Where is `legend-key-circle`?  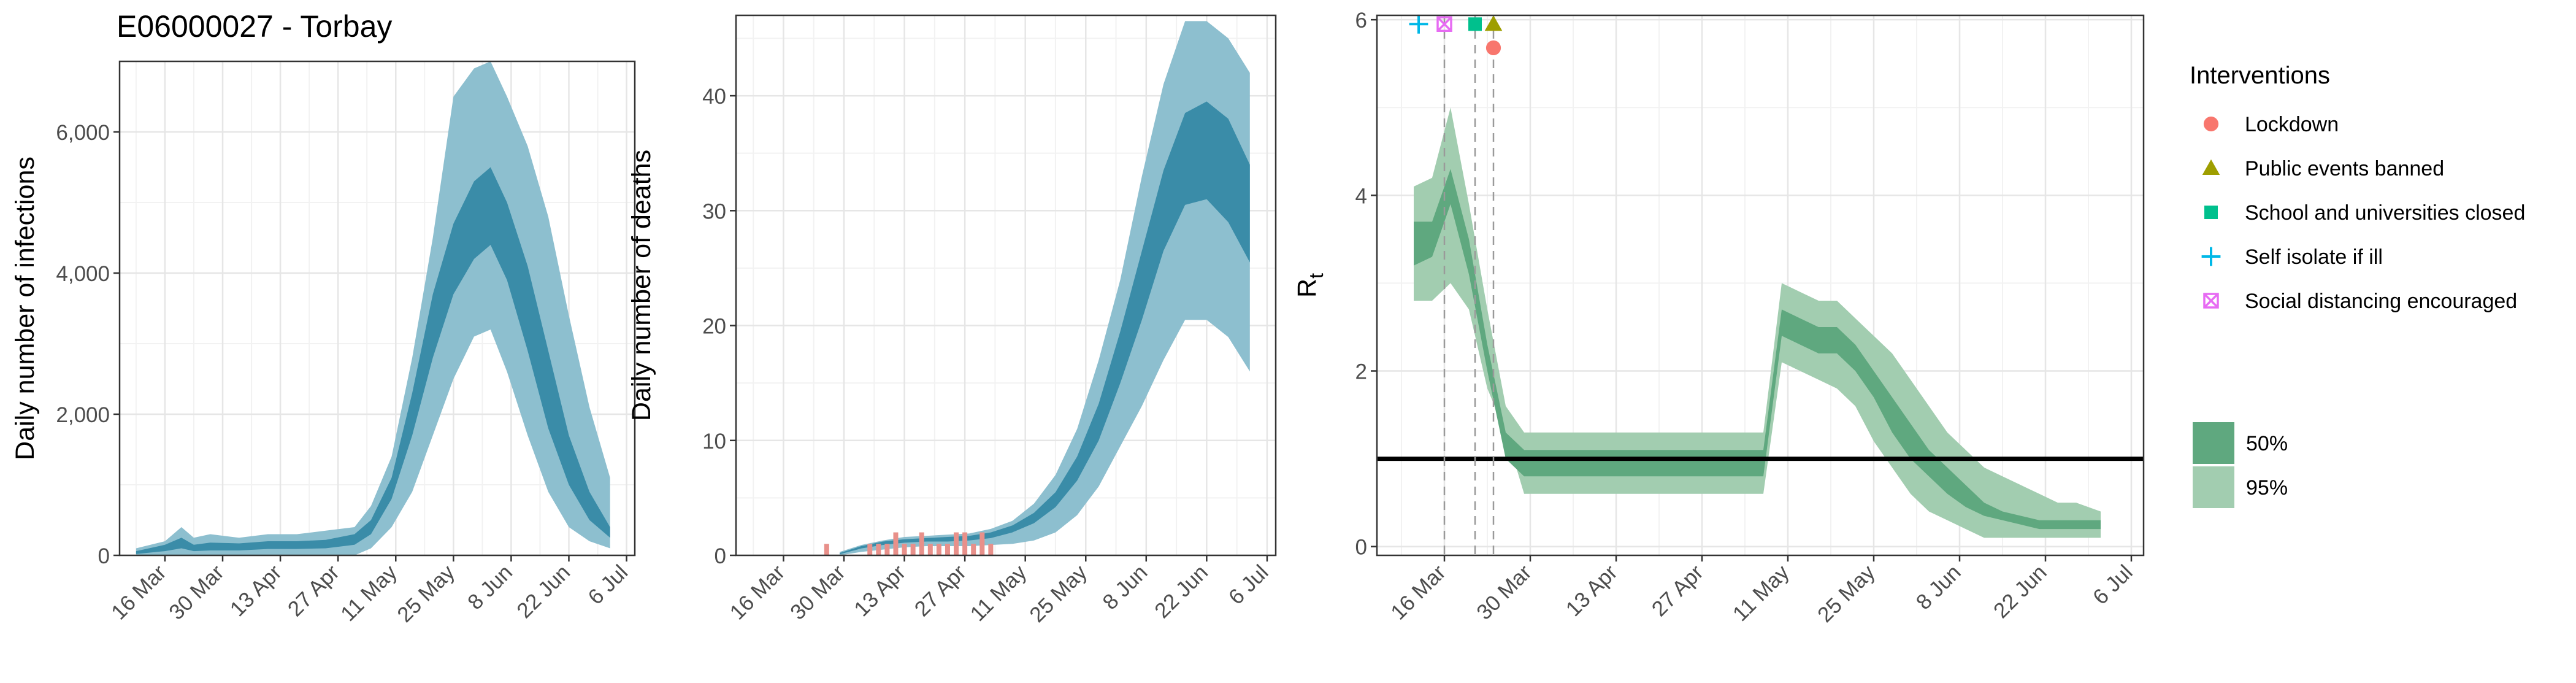
legend-key-circle is located at coordinates (2211, 124).